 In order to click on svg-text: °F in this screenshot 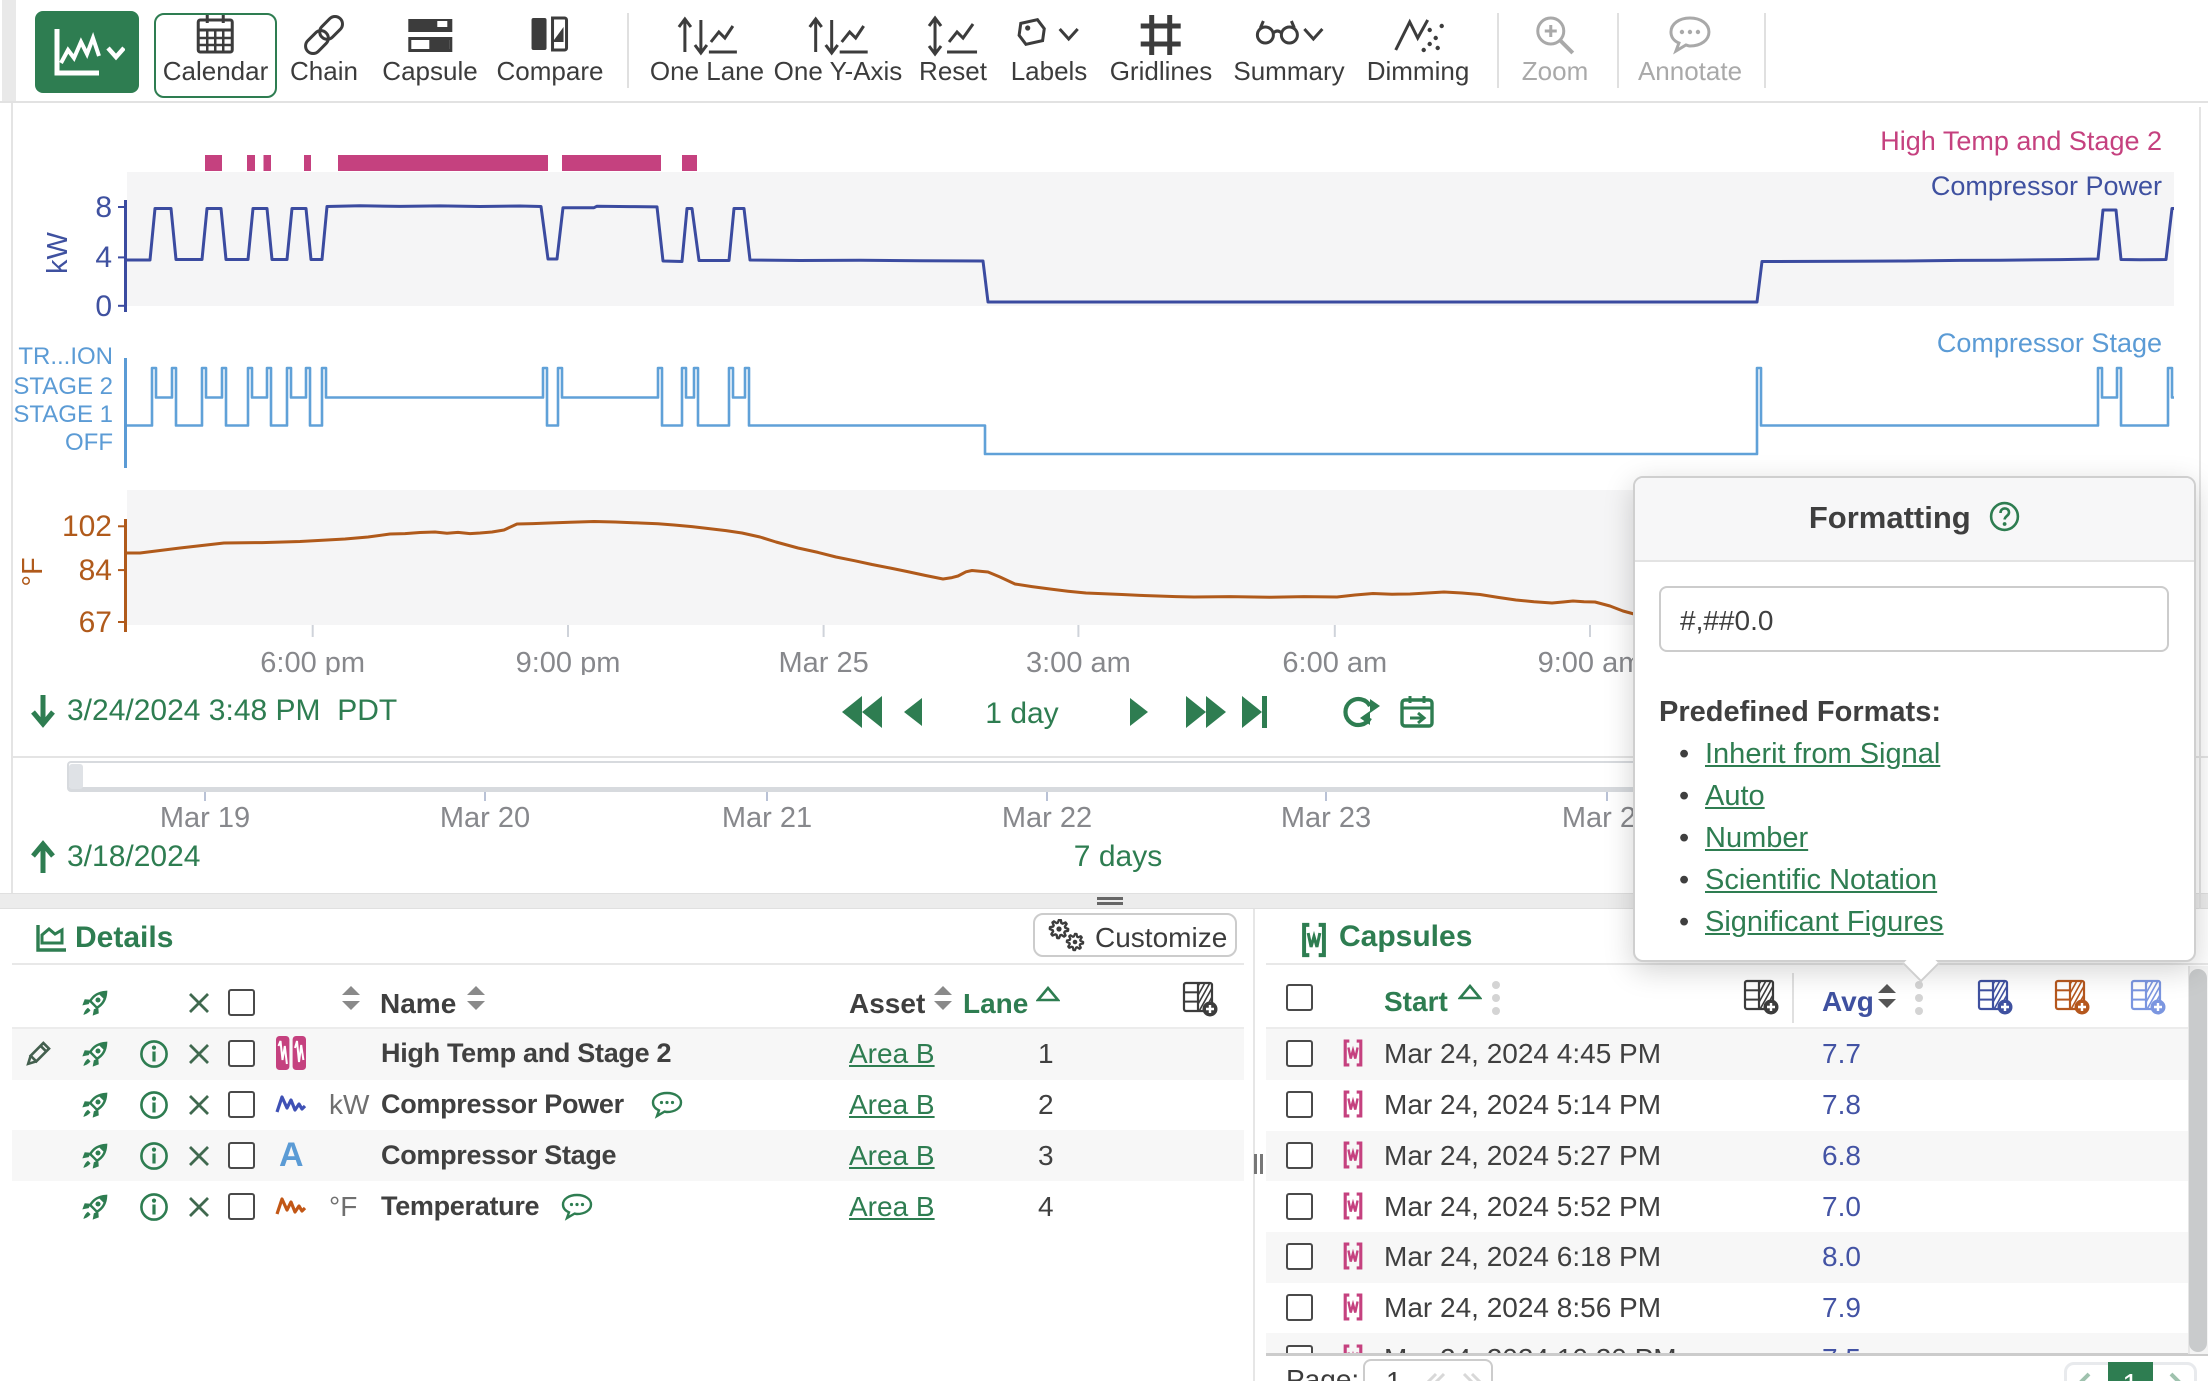, I will do `click(33, 571)`.